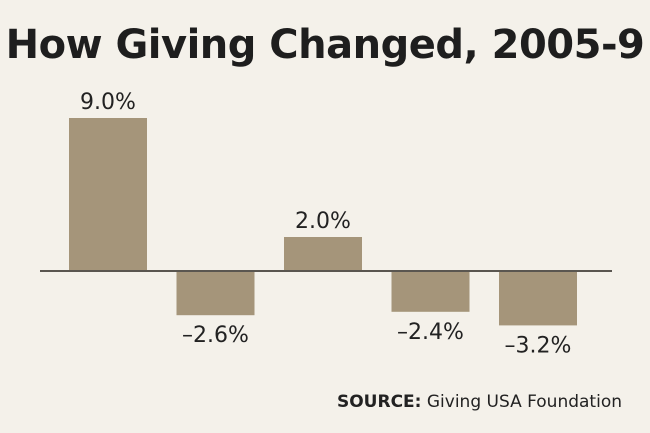 This screenshot has width=650, height=433. What do you see at coordinates (323, 254) in the screenshot?
I see `bar-2007` at bounding box center [323, 254].